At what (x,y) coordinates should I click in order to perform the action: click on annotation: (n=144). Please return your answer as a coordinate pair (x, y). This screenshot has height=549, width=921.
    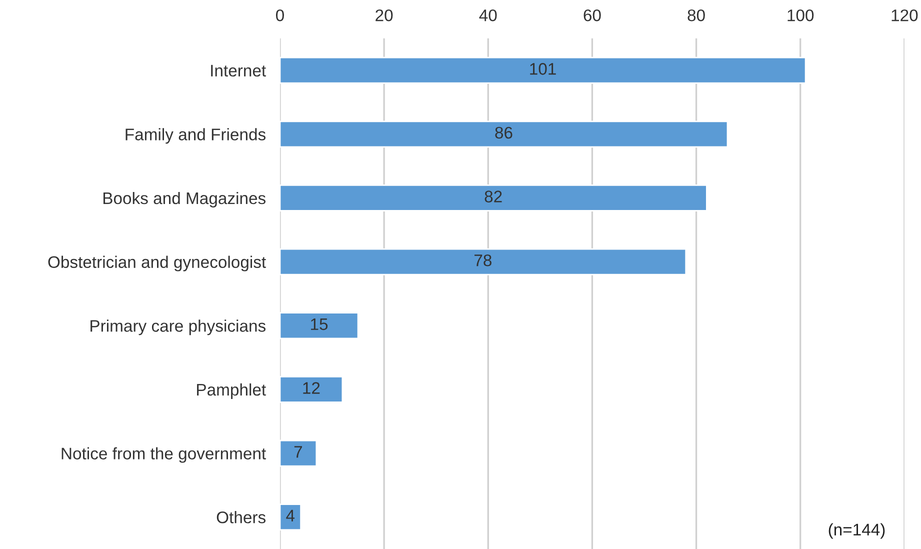
    Looking at the image, I should click on (856, 531).